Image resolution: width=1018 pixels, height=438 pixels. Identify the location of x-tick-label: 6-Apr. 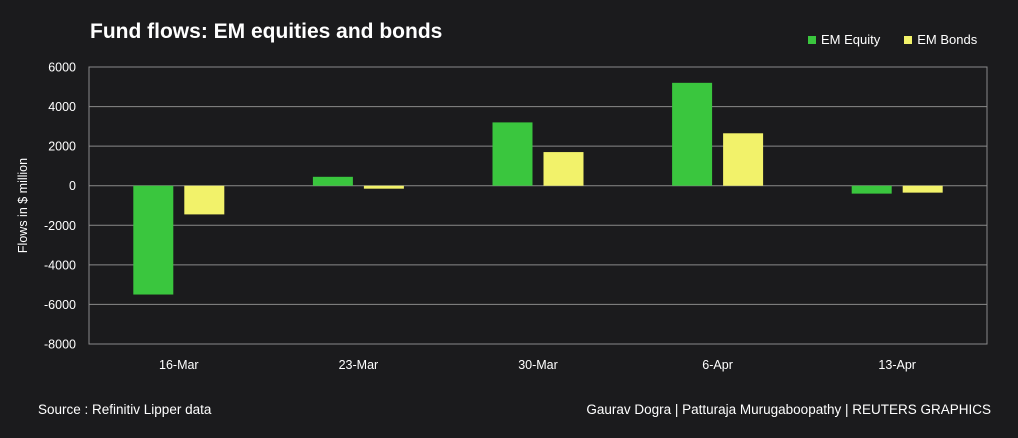
(717, 365).